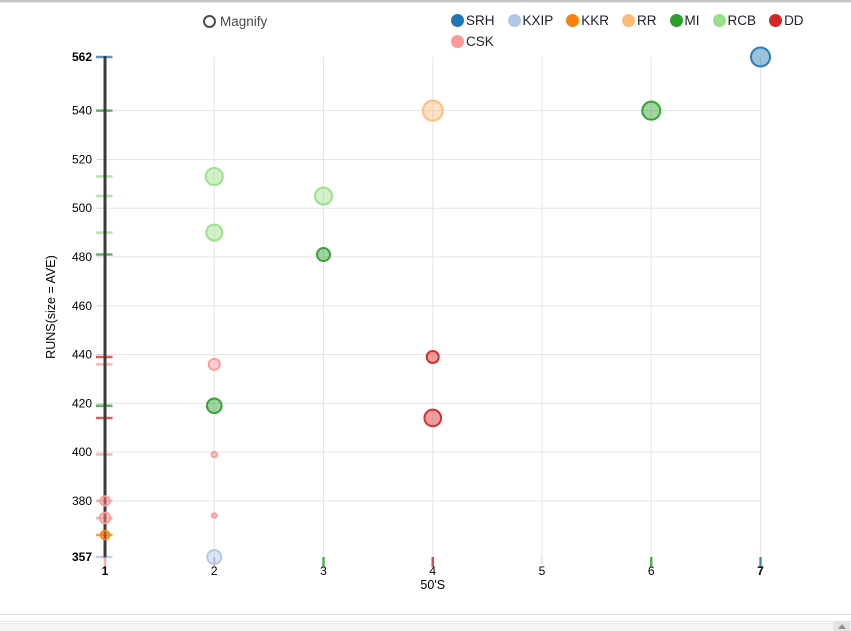 The height and width of the screenshot is (631, 851). I want to click on x-tick-label: 5, so click(542, 571).